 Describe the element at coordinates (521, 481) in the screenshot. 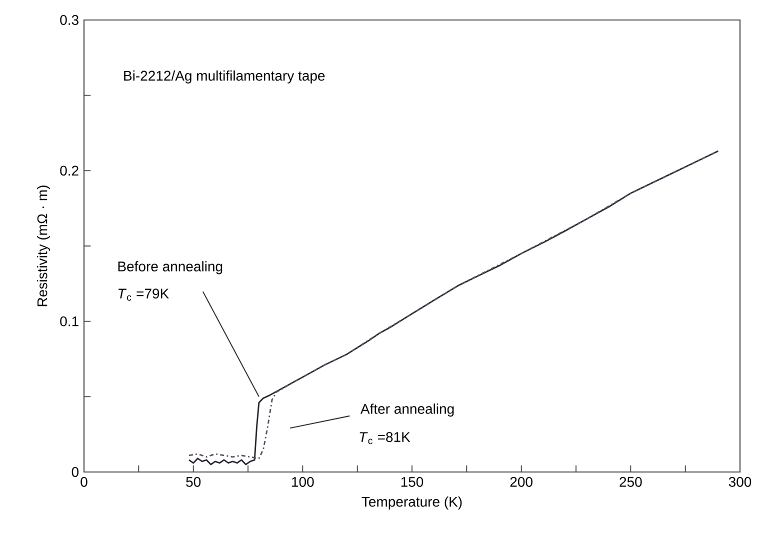

I see `x-tick-label: 200` at that location.